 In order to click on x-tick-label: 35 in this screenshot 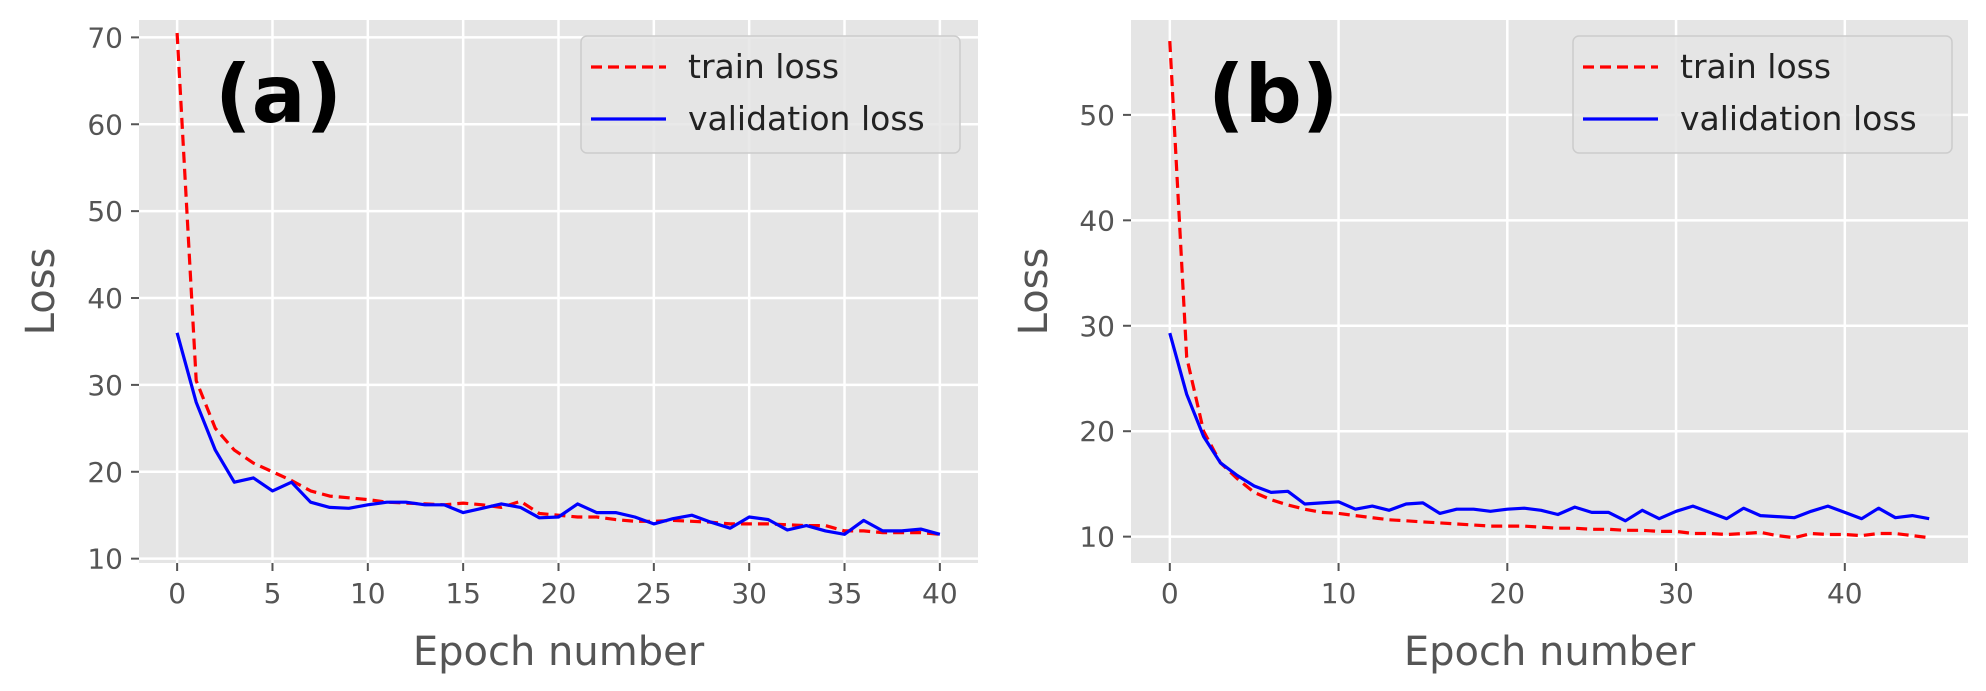, I will do `click(845, 593)`.